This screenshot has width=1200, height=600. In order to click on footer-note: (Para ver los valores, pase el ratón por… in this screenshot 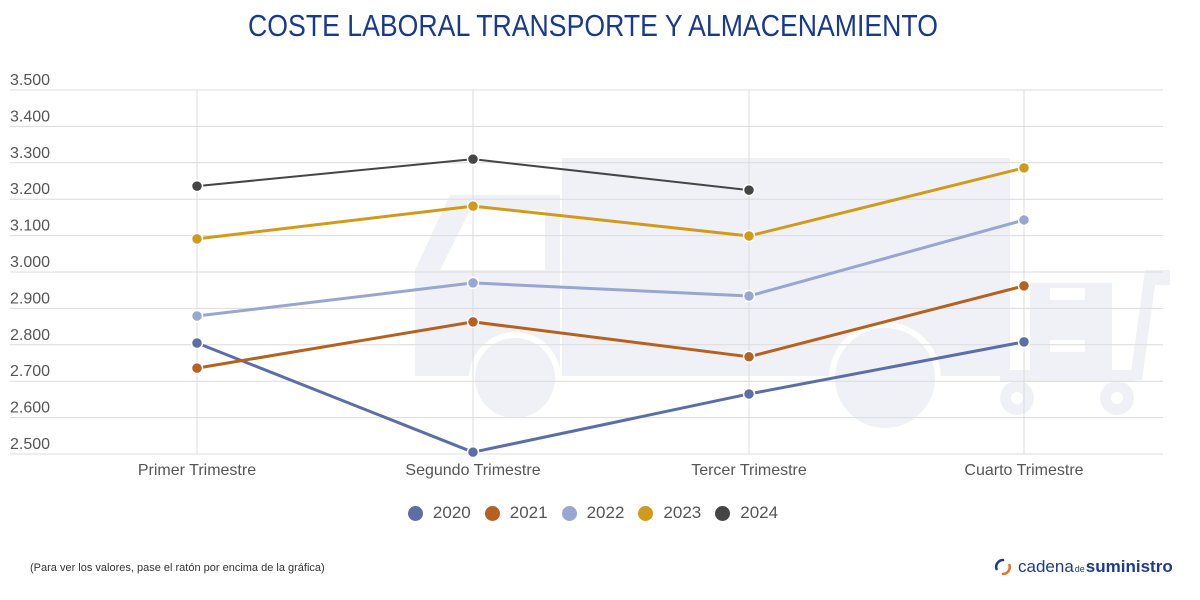, I will do `click(177, 568)`.